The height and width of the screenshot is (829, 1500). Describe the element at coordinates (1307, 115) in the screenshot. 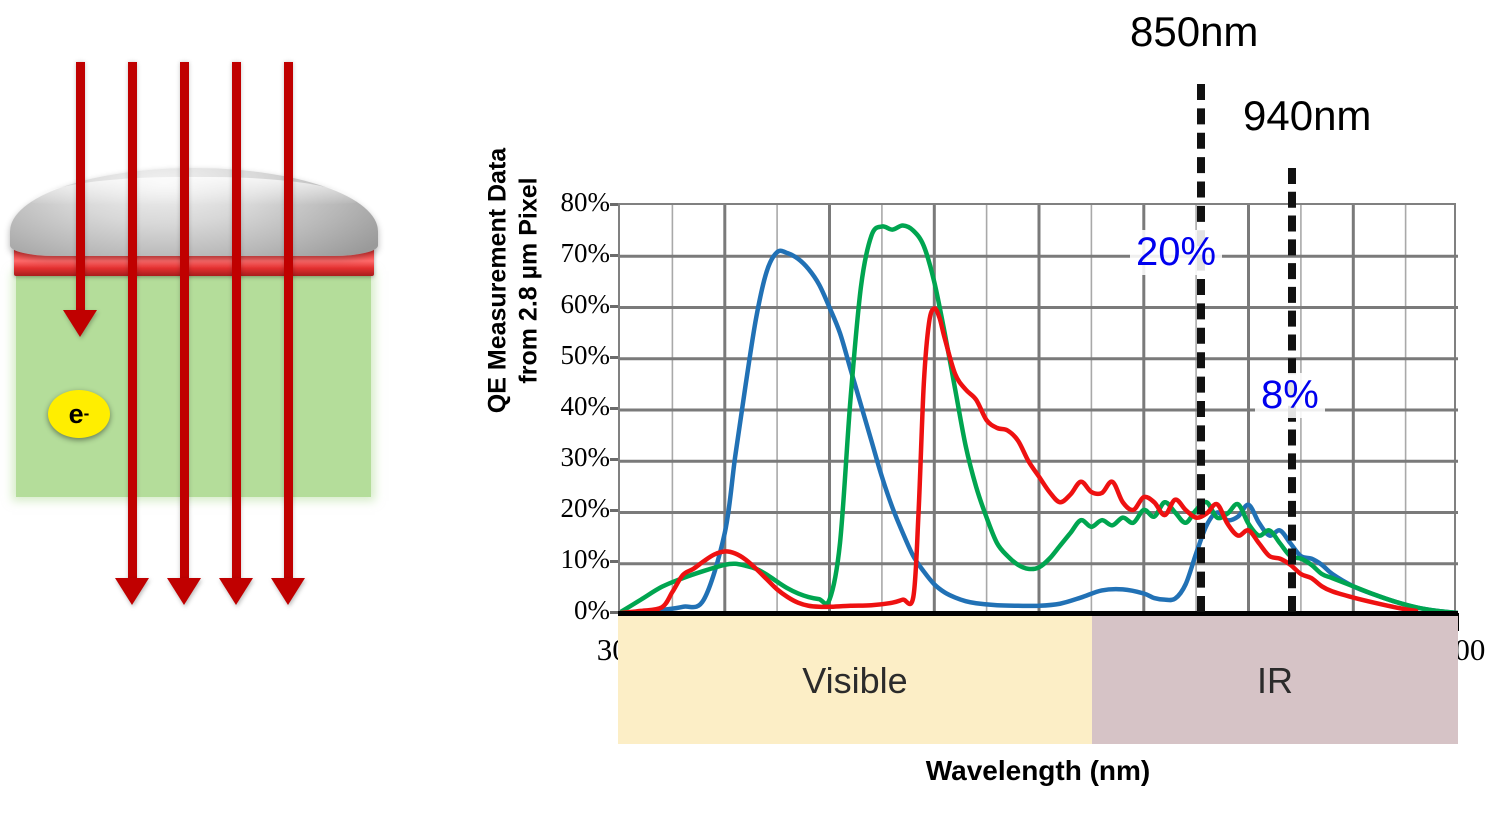

I see `marker-label-940nm: 940nm` at that location.